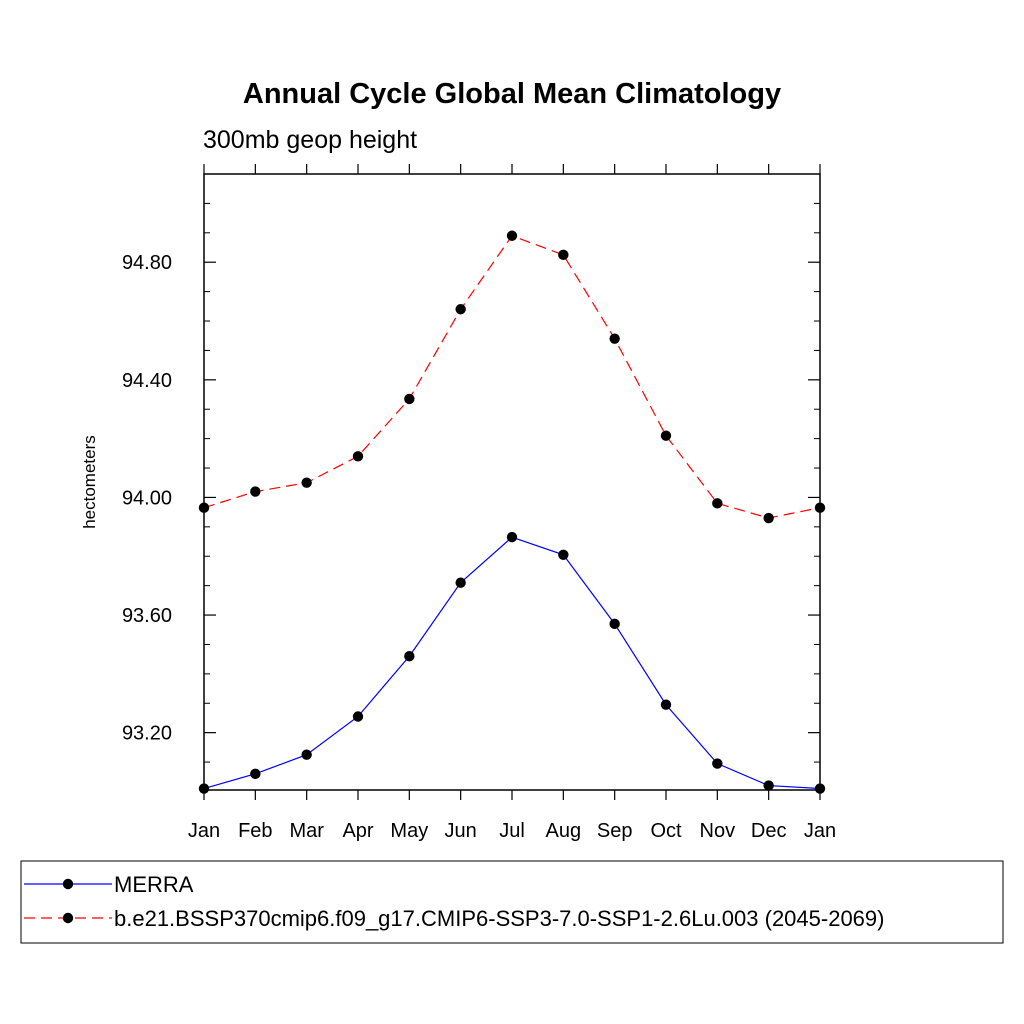 This screenshot has height=1024, width=1024. What do you see at coordinates (718, 831) in the screenshot?
I see `x-tick-label: Nov` at bounding box center [718, 831].